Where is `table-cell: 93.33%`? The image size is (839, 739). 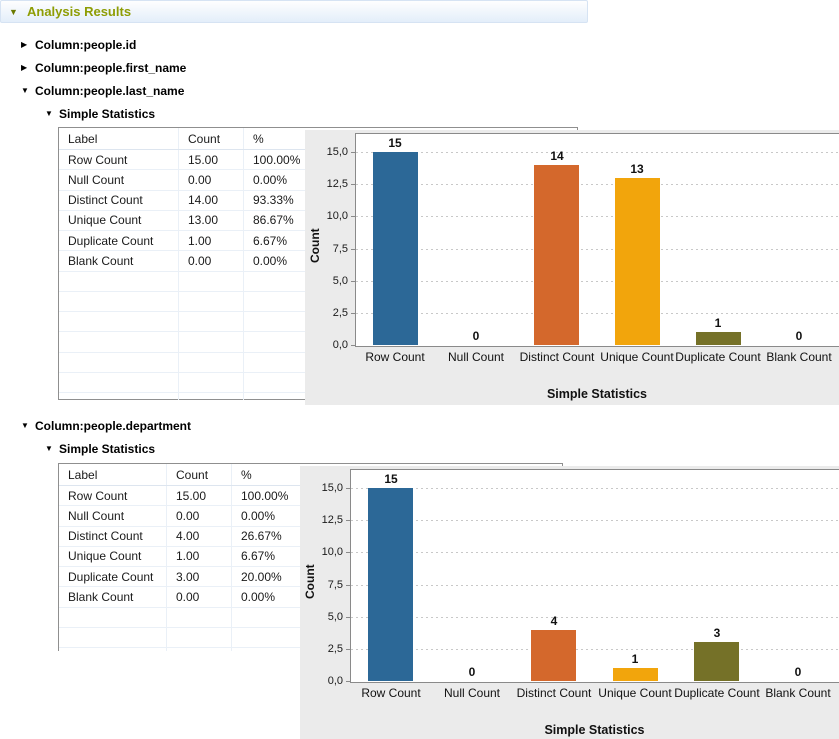 table-cell: 93.33% is located at coordinates (274, 200).